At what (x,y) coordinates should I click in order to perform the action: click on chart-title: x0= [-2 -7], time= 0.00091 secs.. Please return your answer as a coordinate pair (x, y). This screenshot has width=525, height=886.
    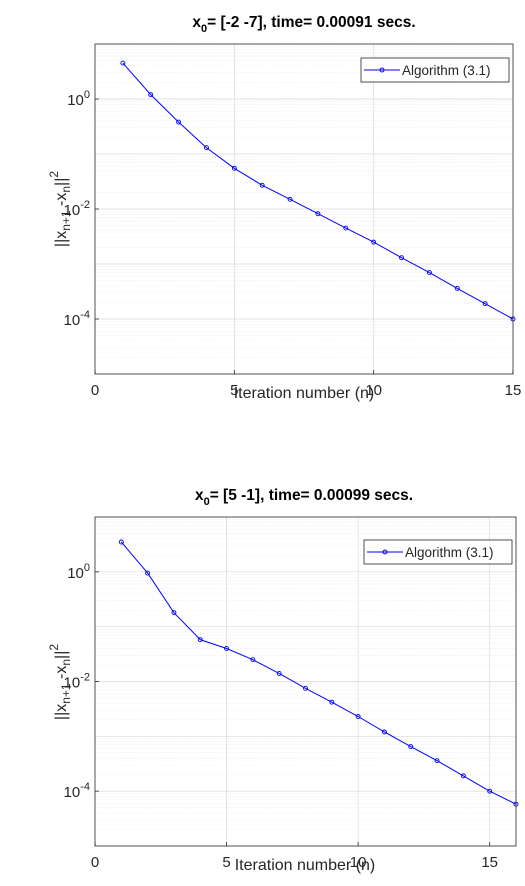
    Looking at the image, I should click on (303, 24).